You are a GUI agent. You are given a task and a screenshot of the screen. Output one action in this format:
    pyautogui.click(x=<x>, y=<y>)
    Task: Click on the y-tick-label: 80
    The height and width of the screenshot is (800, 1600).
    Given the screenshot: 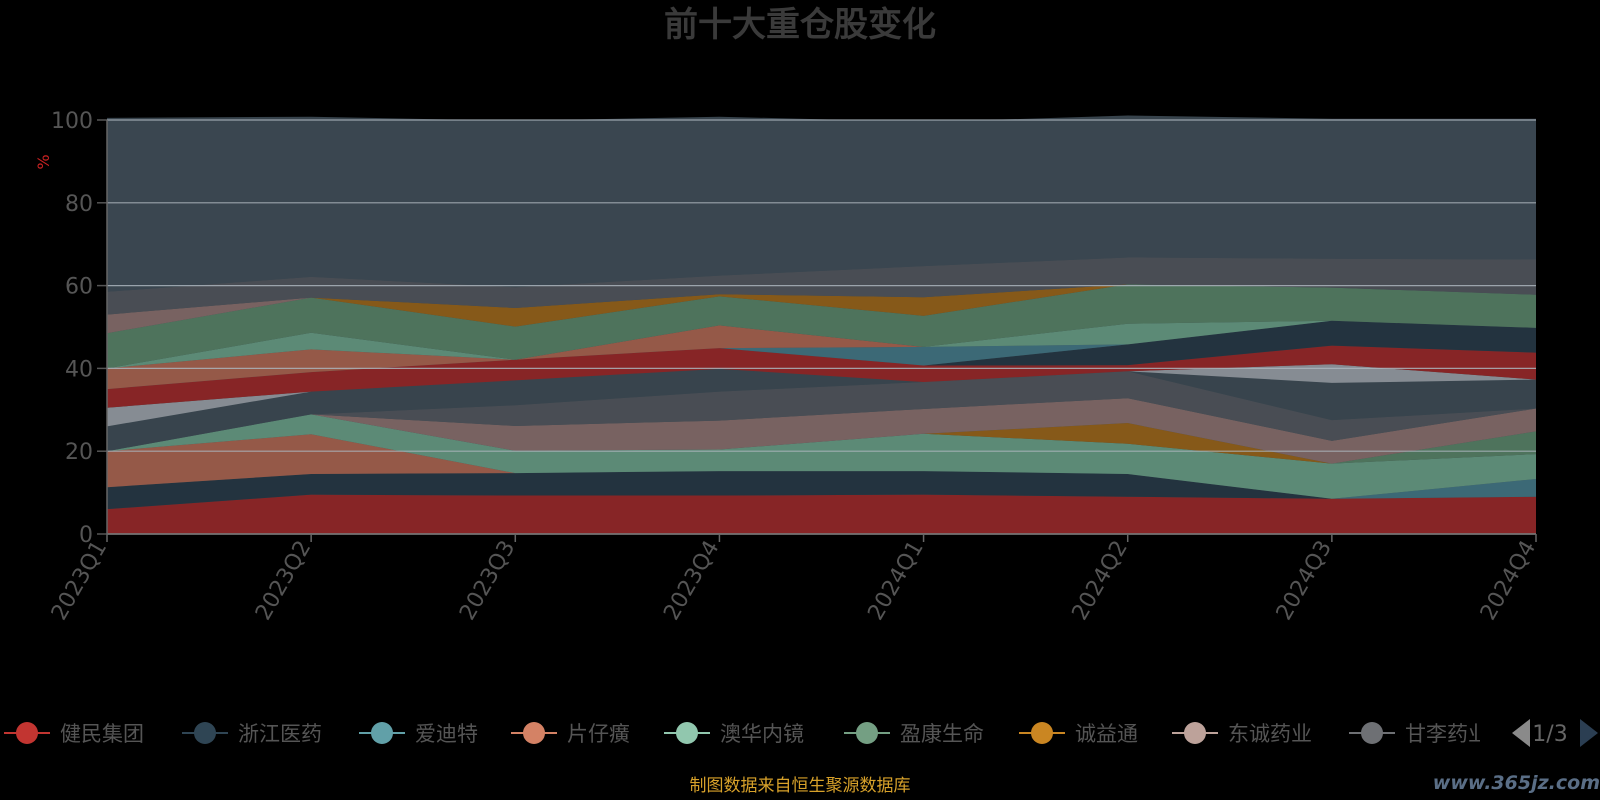 What is the action you would take?
    pyautogui.click(x=79, y=204)
    